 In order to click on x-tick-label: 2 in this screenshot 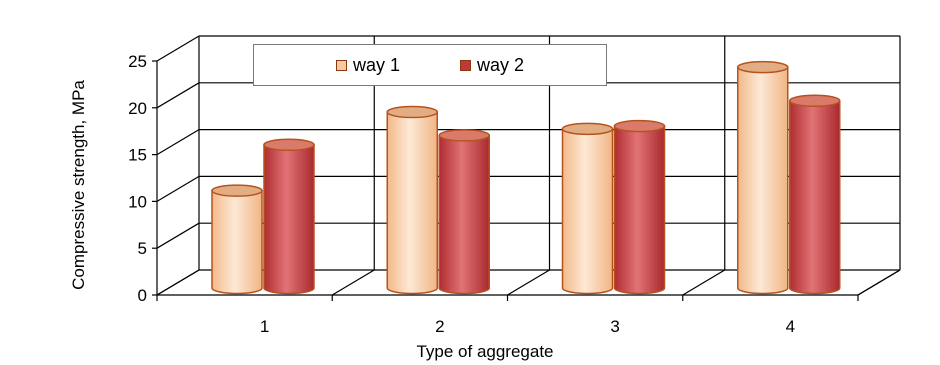, I will do `click(439, 326)`.